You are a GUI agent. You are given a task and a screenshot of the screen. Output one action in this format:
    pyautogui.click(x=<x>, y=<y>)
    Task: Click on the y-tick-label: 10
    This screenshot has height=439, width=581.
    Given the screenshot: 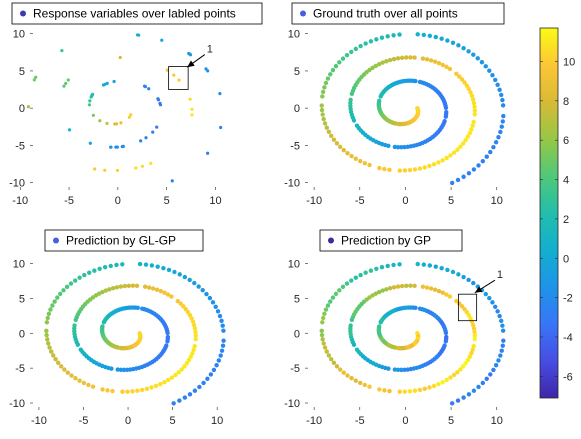 What is the action you would take?
    pyautogui.click(x=294, y=264)
    